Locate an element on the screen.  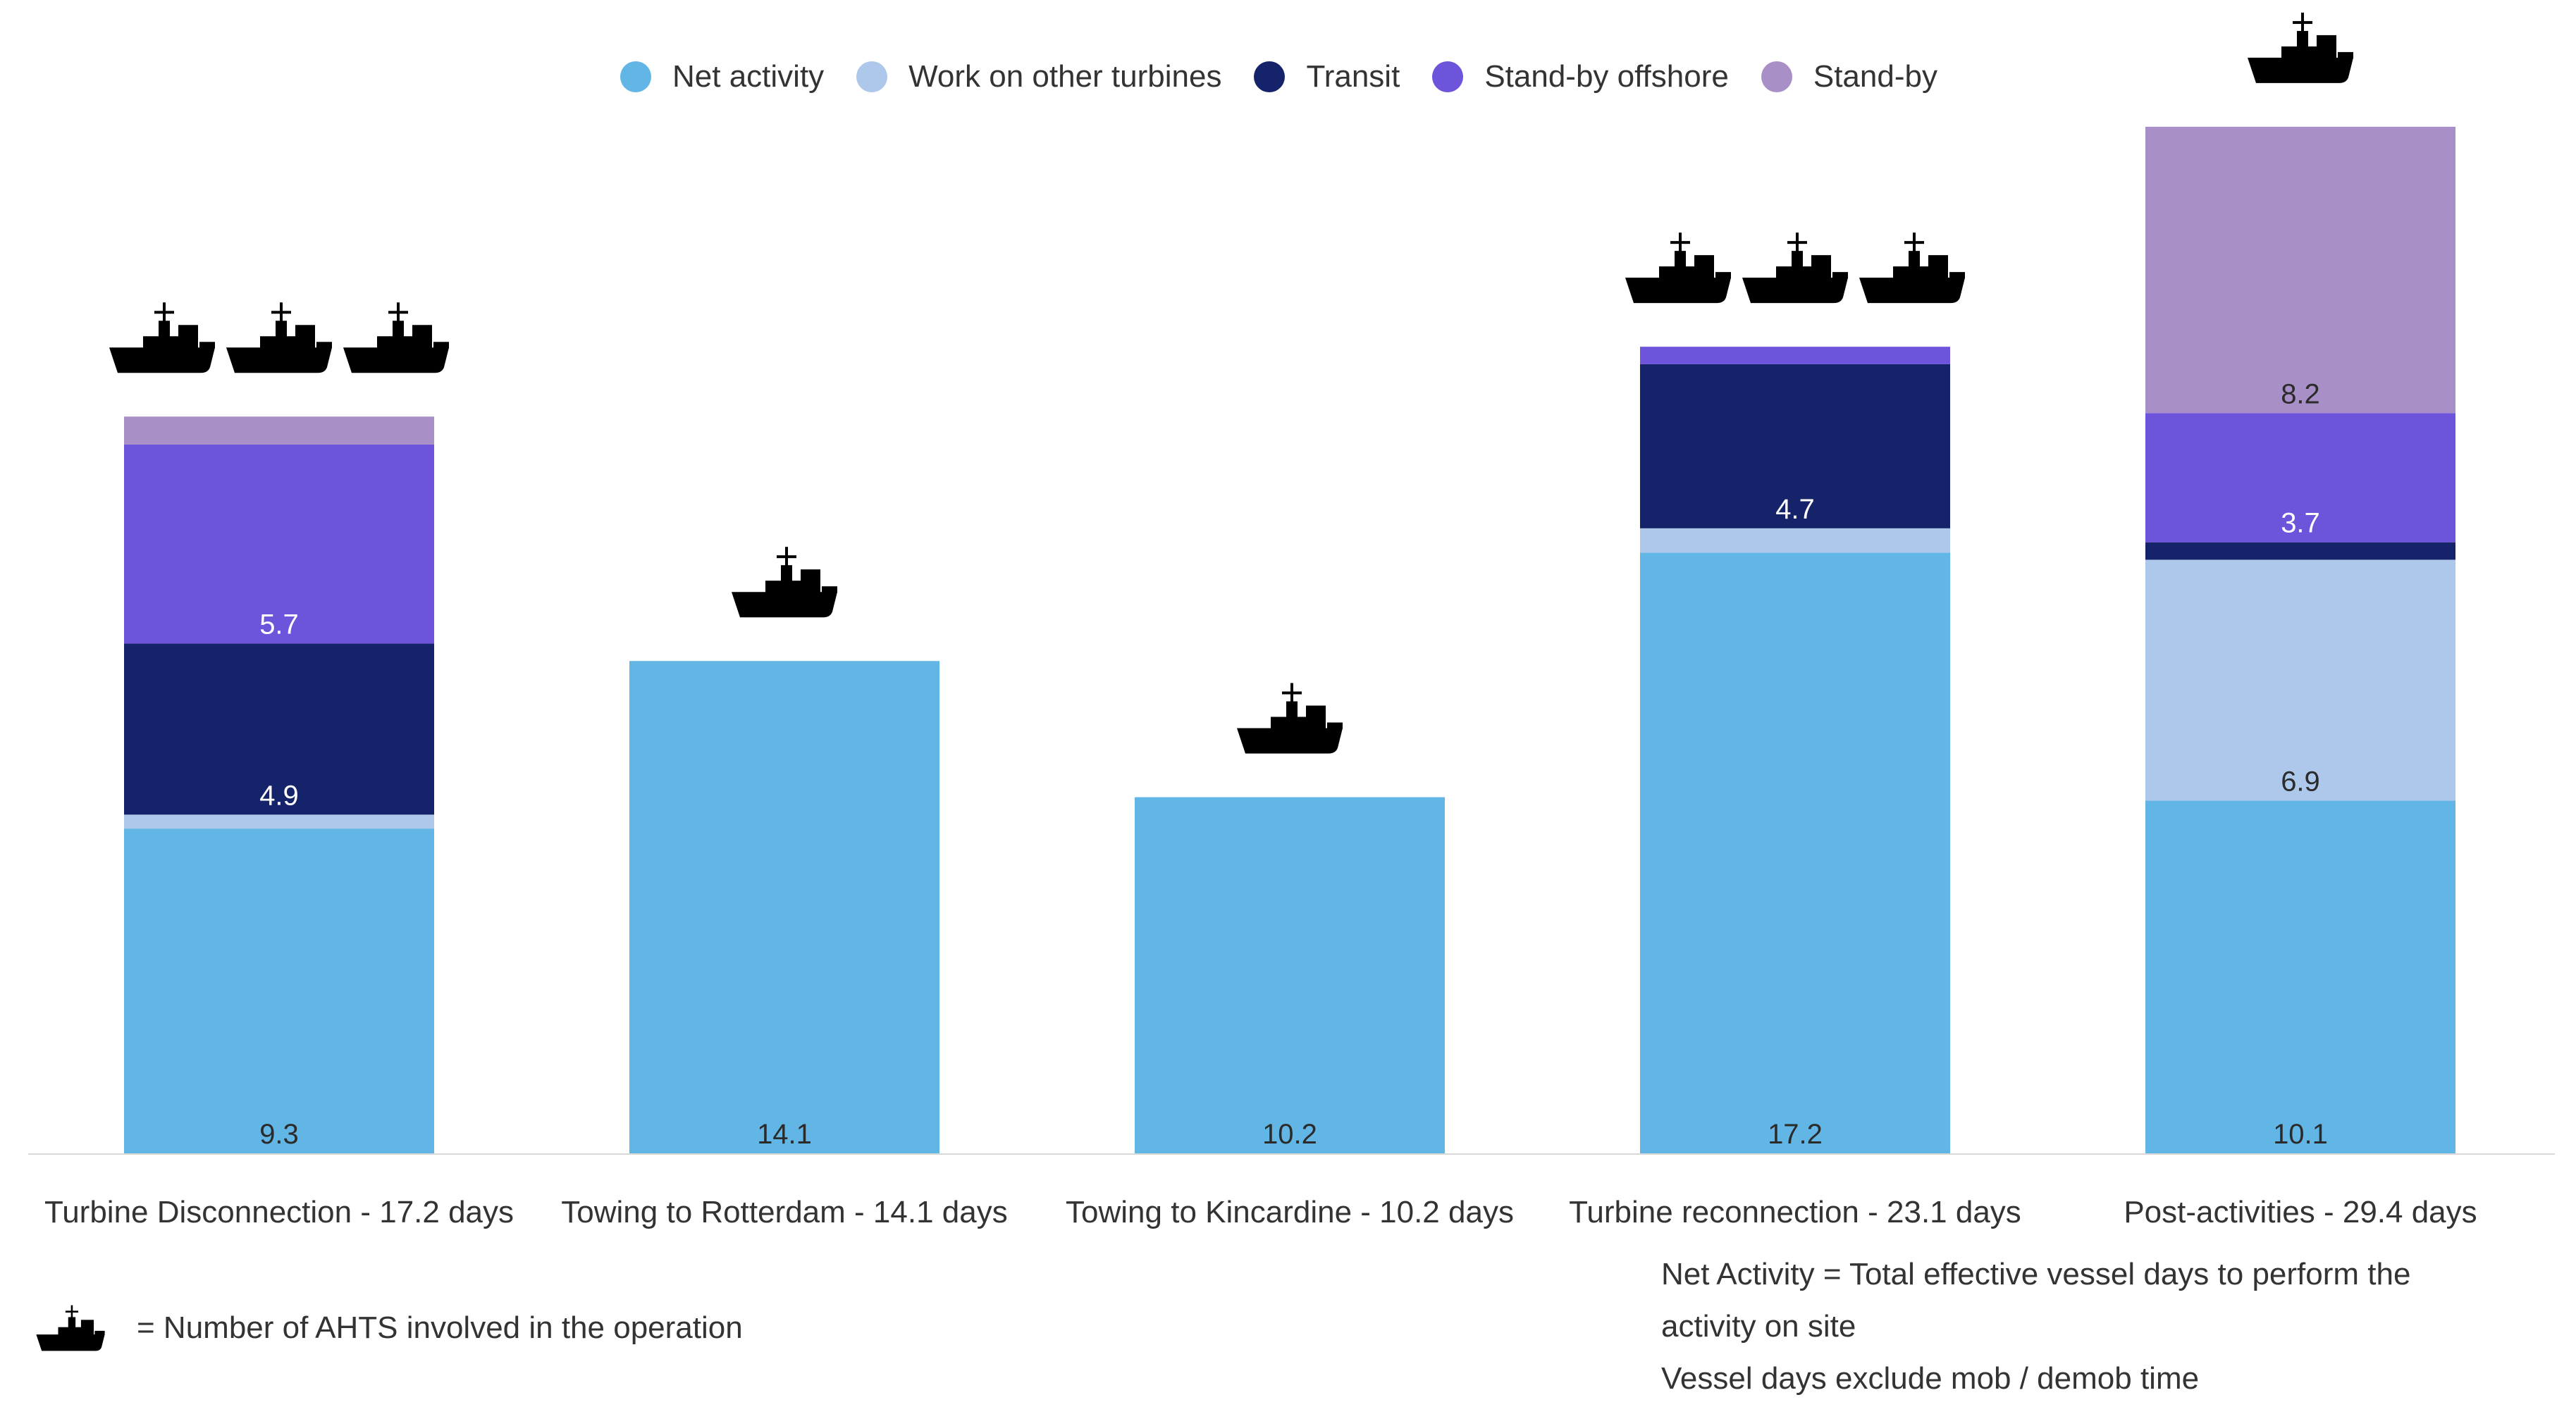
data-label-transit-3: 4.7 is located at coordinates (1795, 510).